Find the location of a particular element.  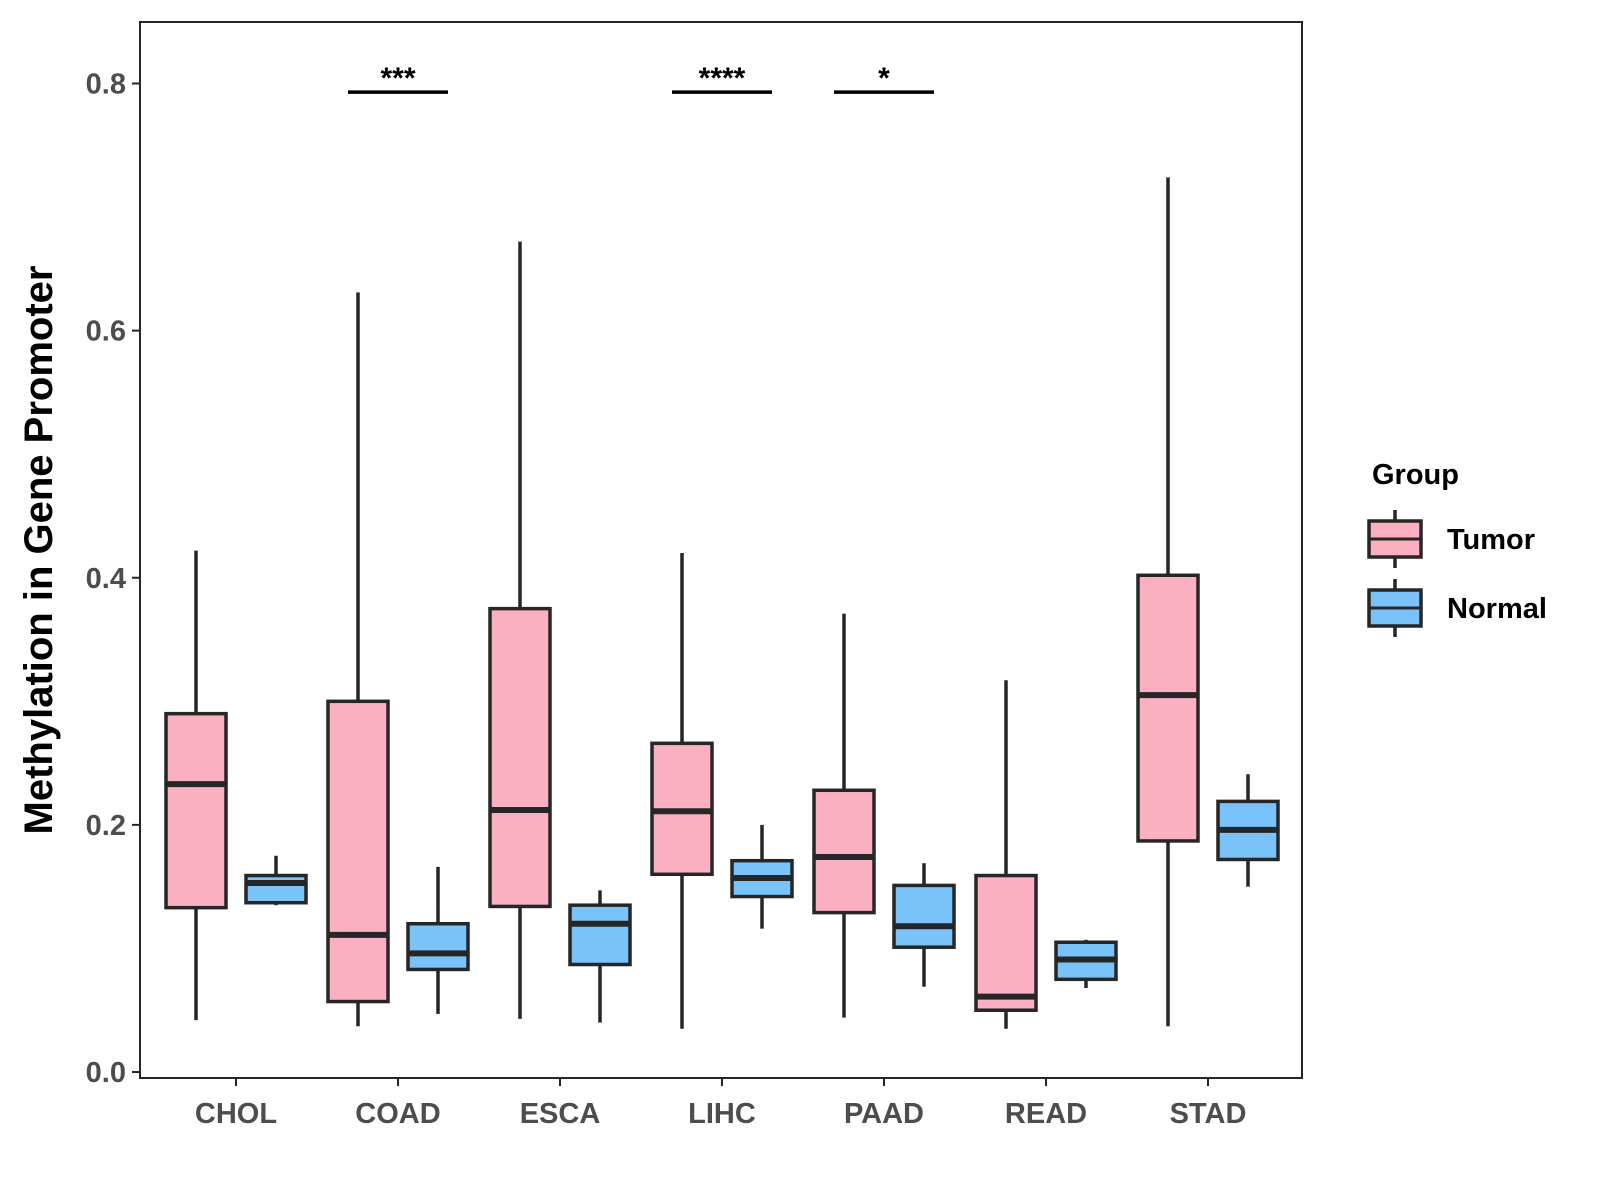

tumor-box-coad is located at coordinates (358, 659).